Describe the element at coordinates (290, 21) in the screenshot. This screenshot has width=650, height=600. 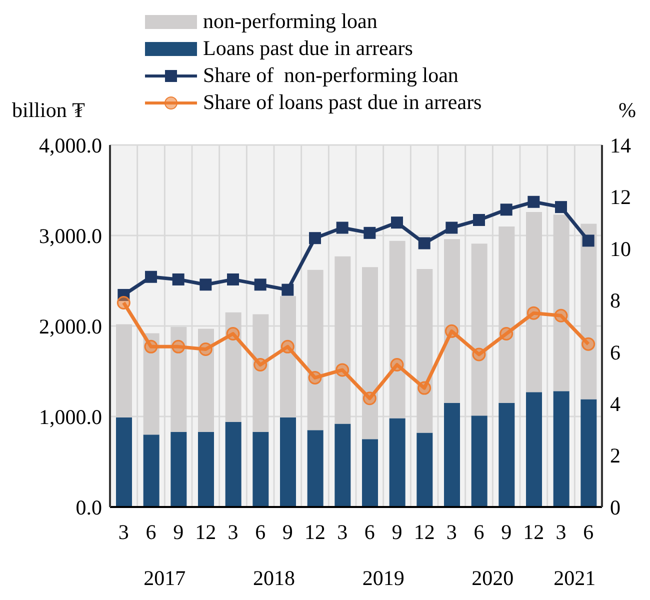
I see `legend-label: non-performing loan` at that location.